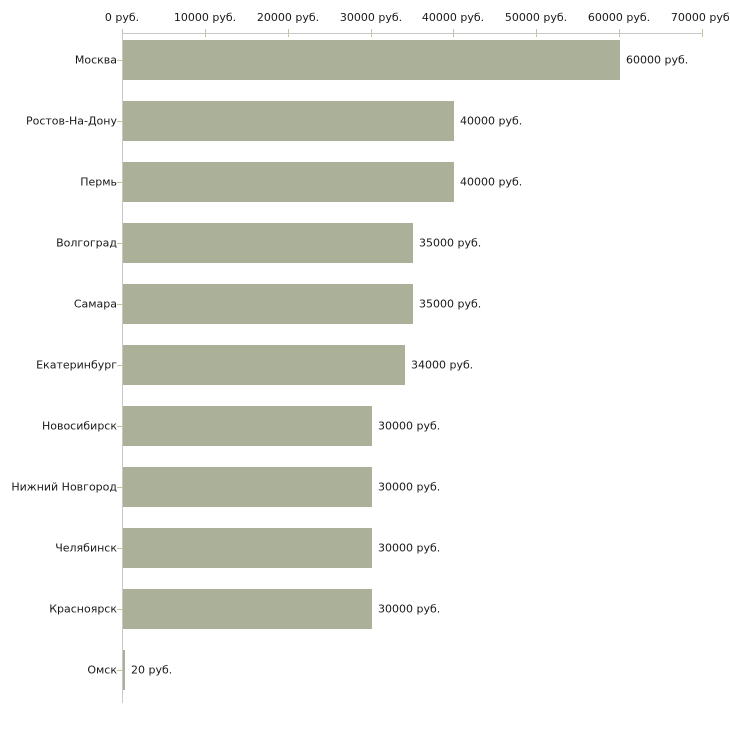 Image resolution: width=730 pixels, height=730 pixels. What do you see at coordinates (95, 60) in the screenshot?
I see `category-label: Москва` at bounding box center [95, 60].